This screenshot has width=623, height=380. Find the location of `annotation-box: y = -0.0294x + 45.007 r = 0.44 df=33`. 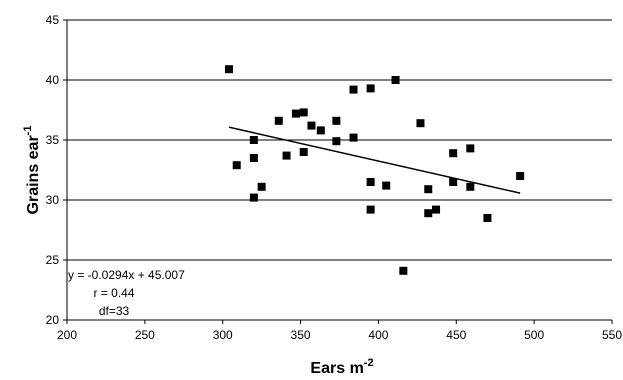

annotation-box: y = -0.0294x + 45.007 r = 0.44 df=33 is located at coordinates (126, 293).